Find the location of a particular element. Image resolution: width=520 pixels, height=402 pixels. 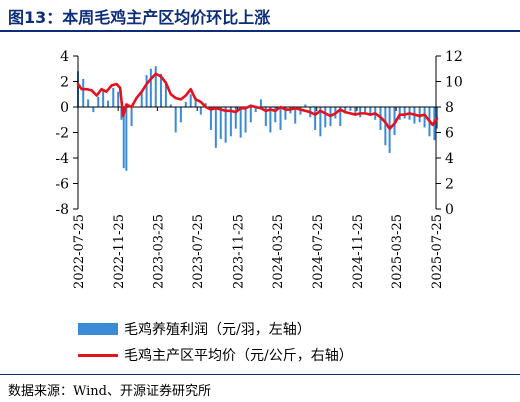

legend-swatch-bars is located at coordinates (98, 329).